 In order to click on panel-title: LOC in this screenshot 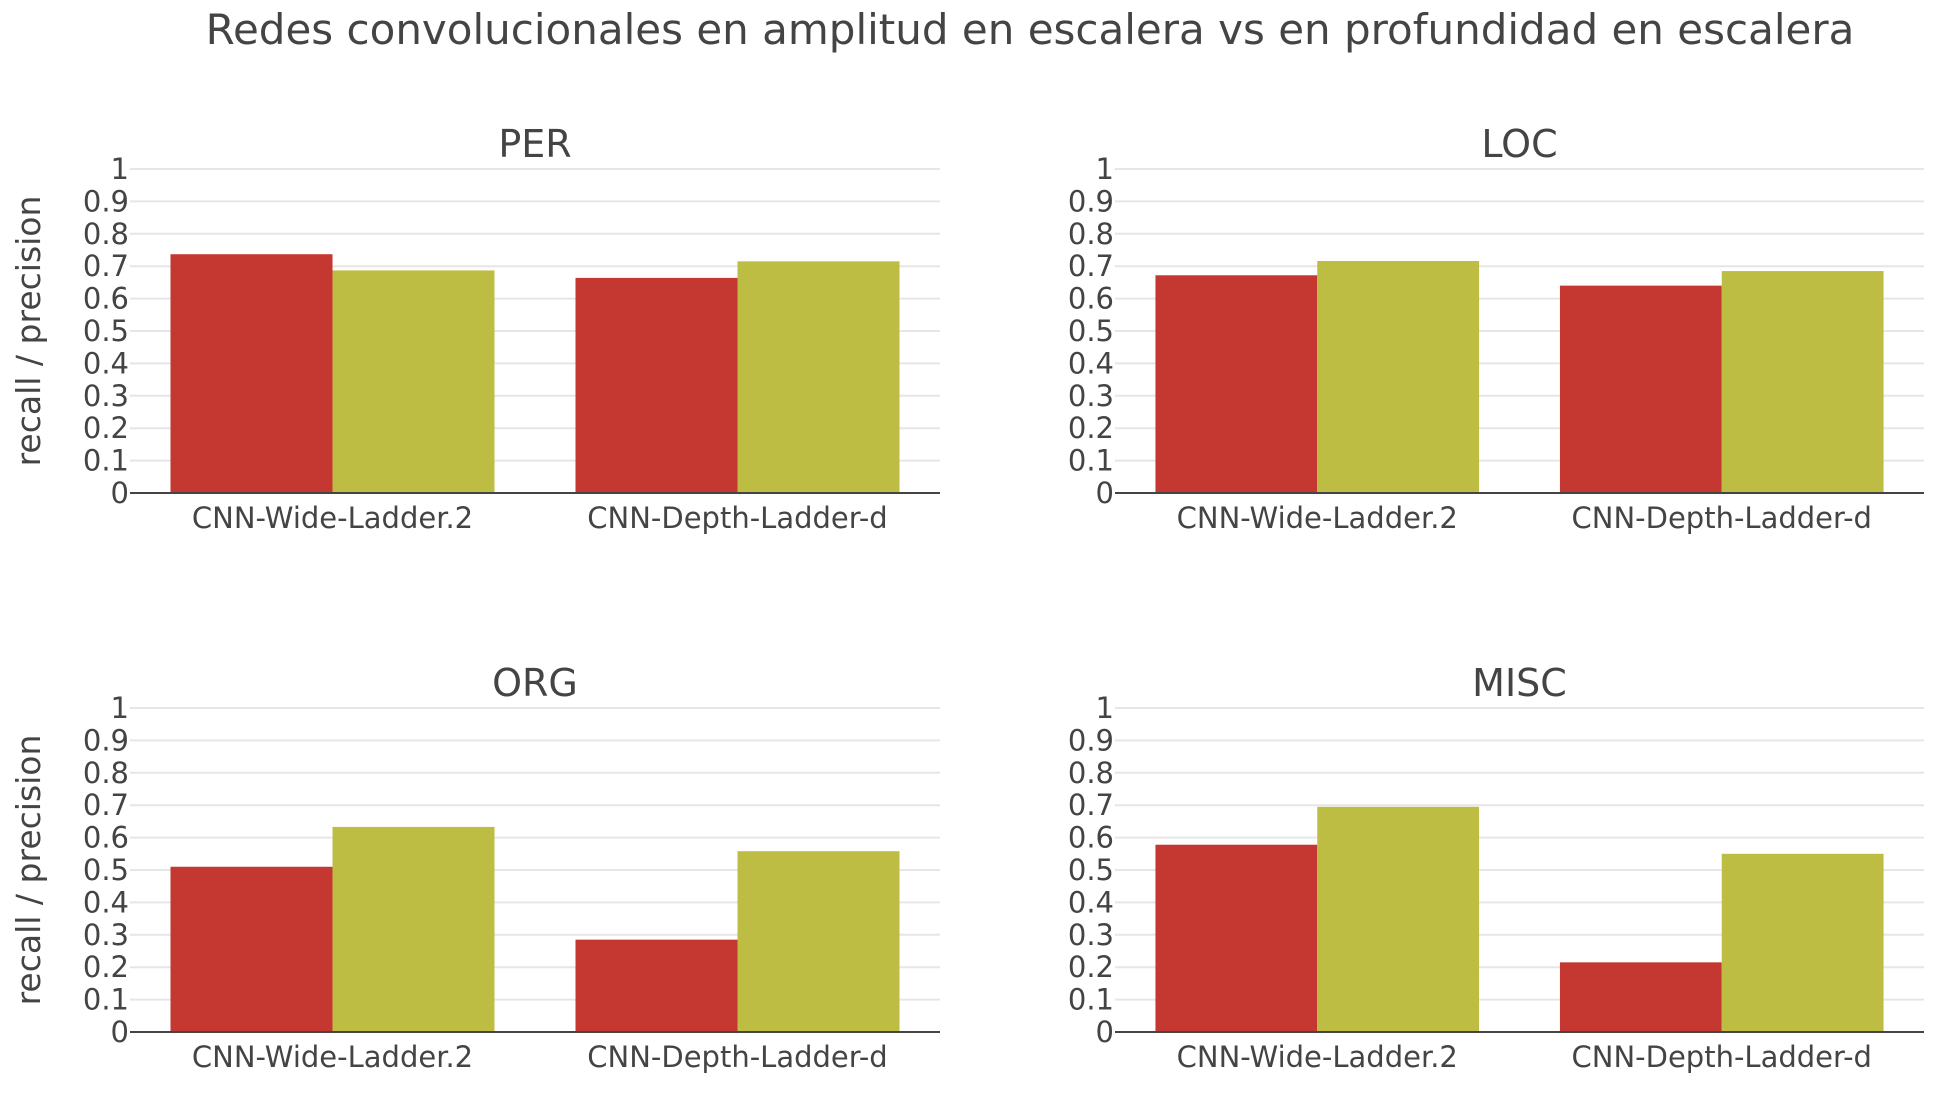, I will do `click(1519, 144)`.